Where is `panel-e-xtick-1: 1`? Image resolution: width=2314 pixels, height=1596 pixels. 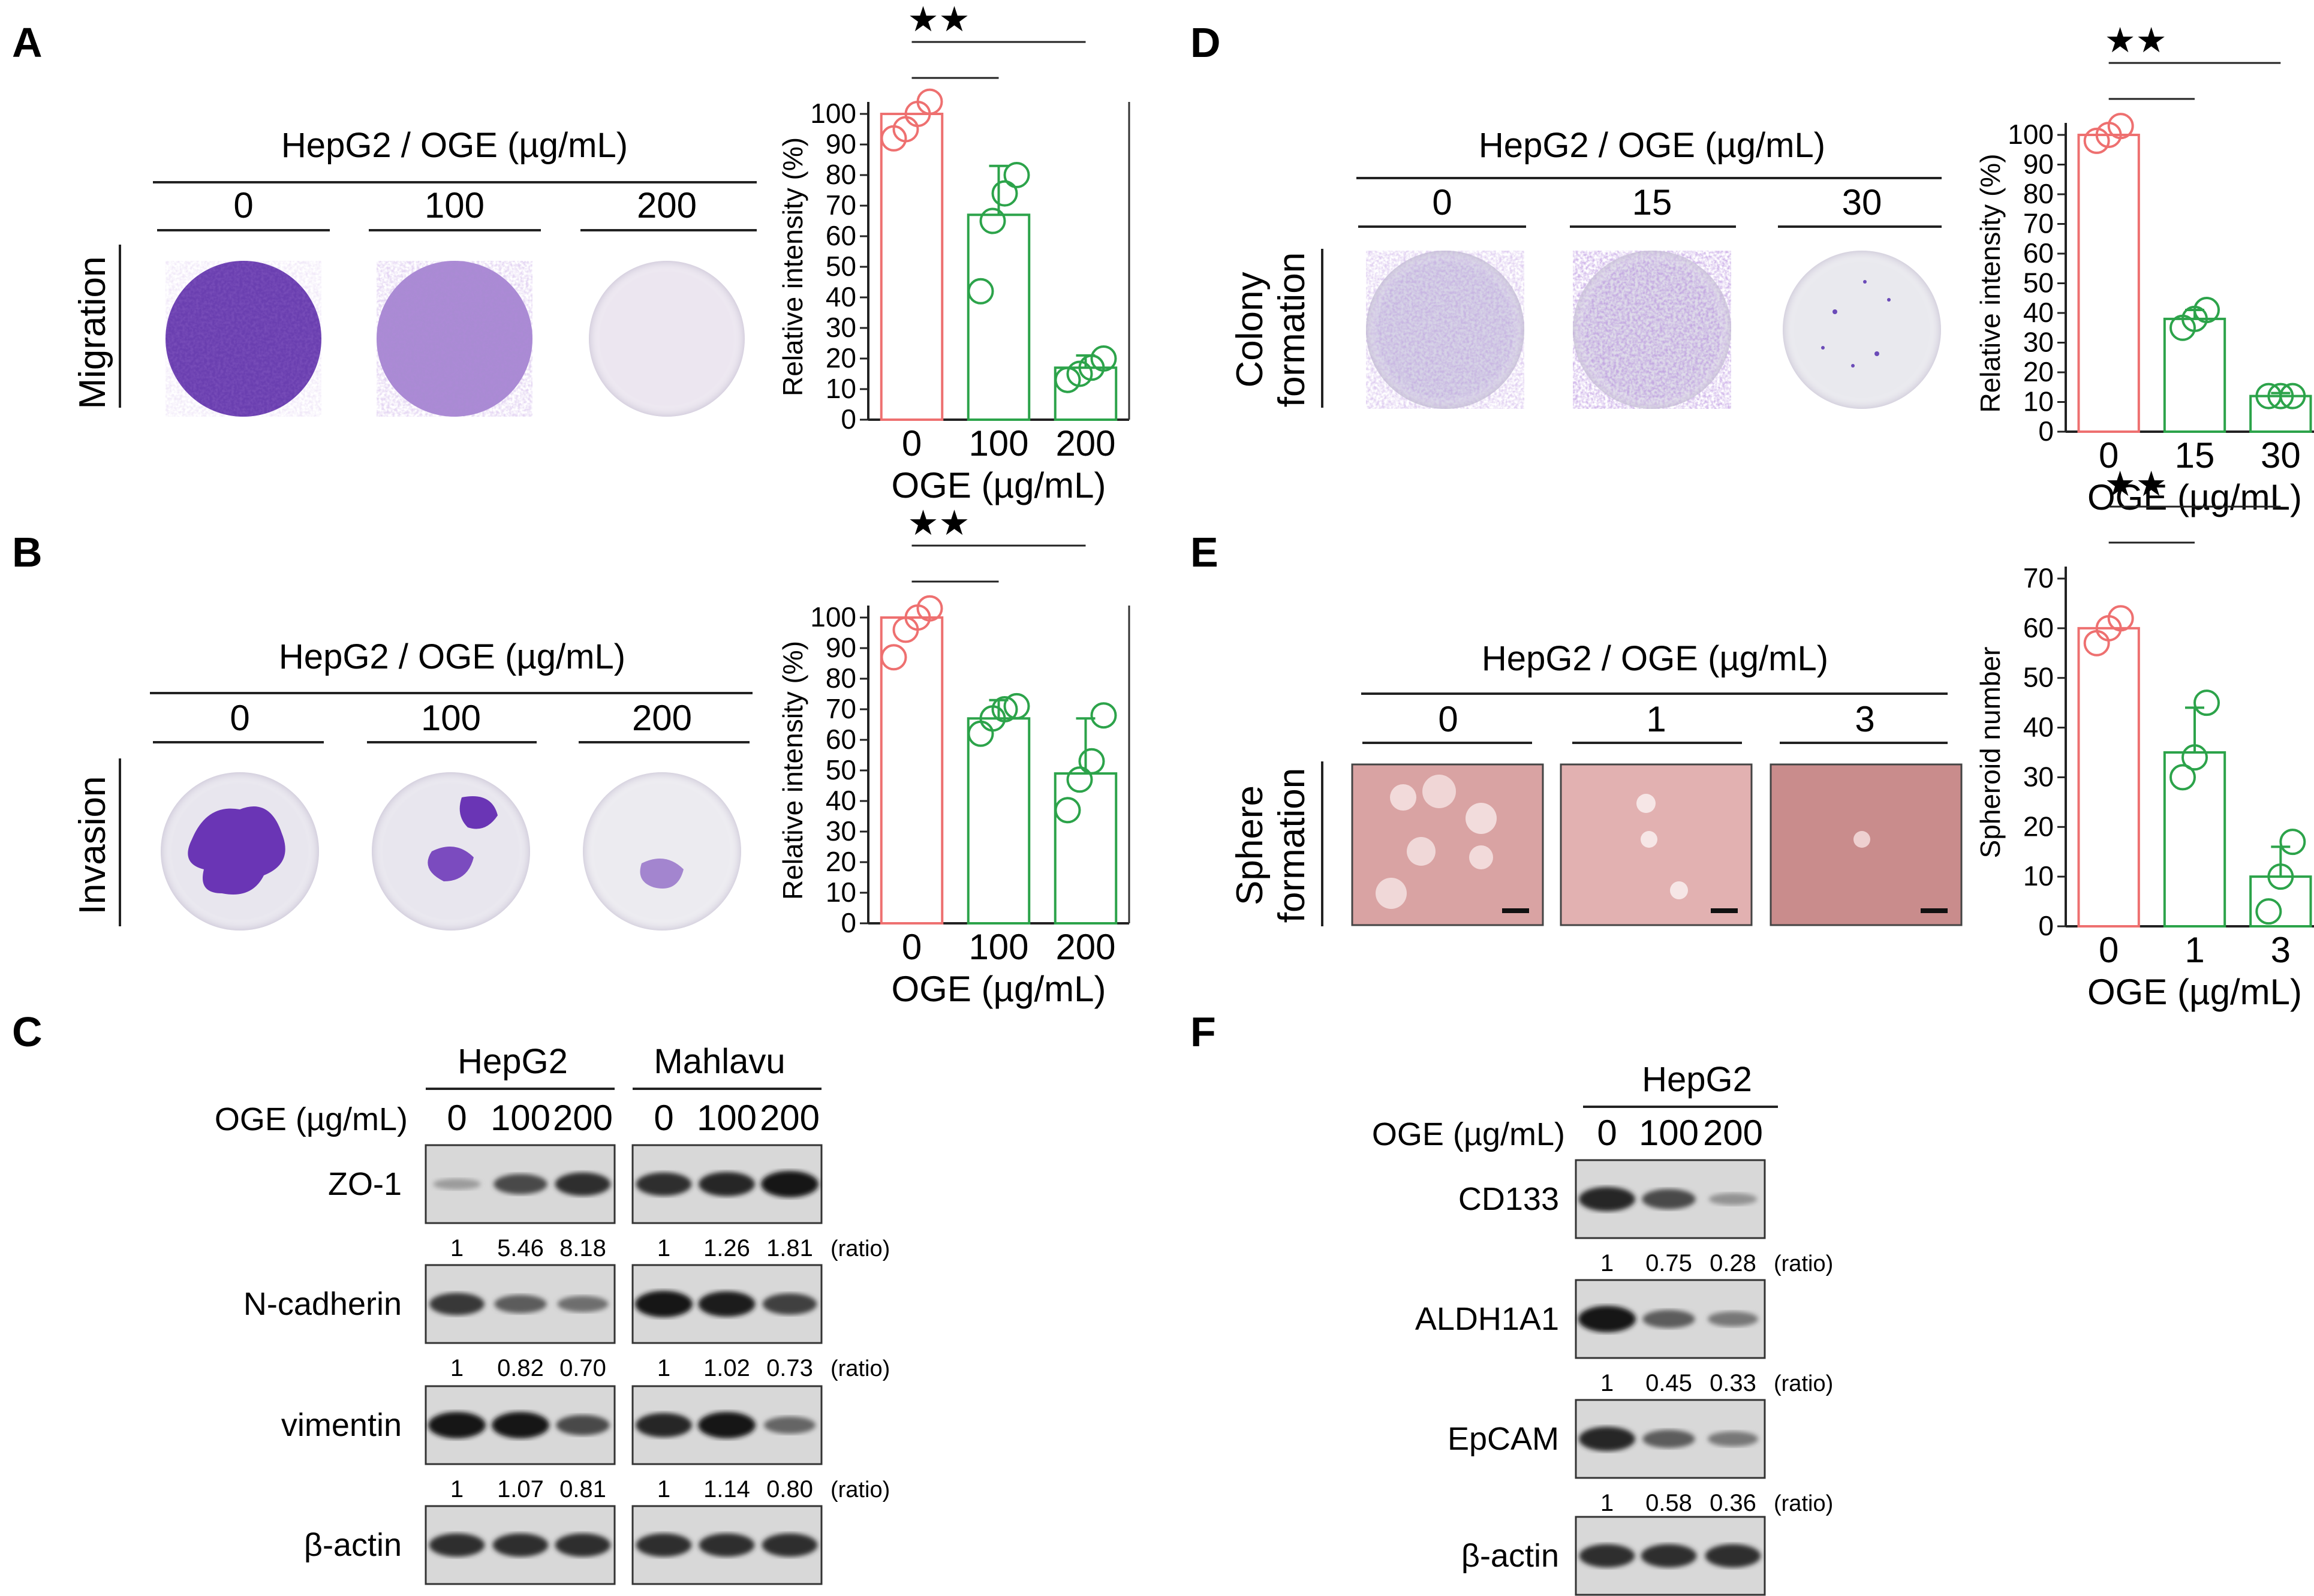
panel-e-xtick-1: 1 is located at coordinates (2194, 950).